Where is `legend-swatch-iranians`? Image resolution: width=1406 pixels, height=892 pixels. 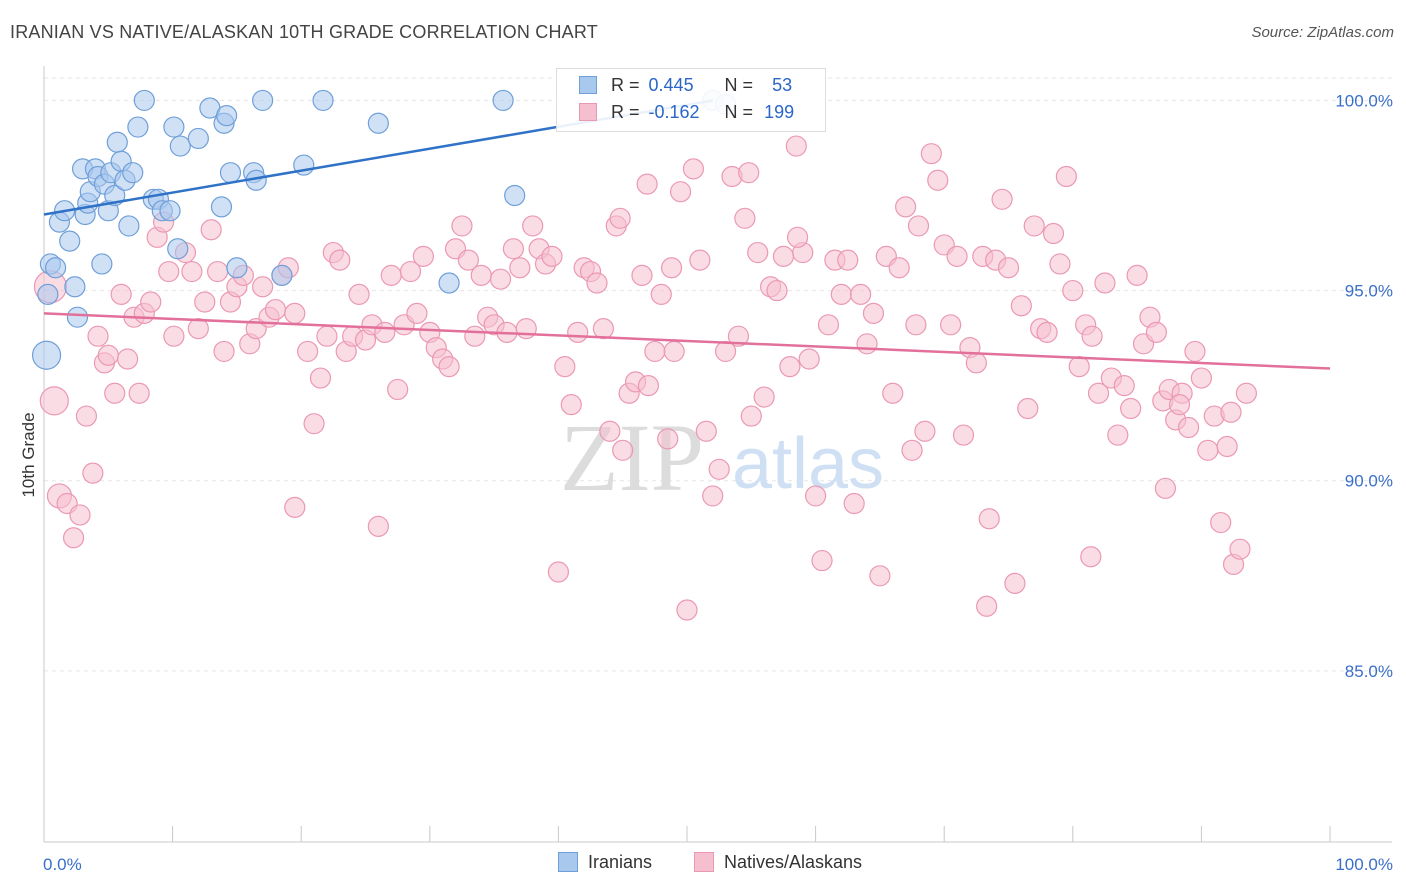 legend-swatch-iranians is located at coordinates (588, 85).